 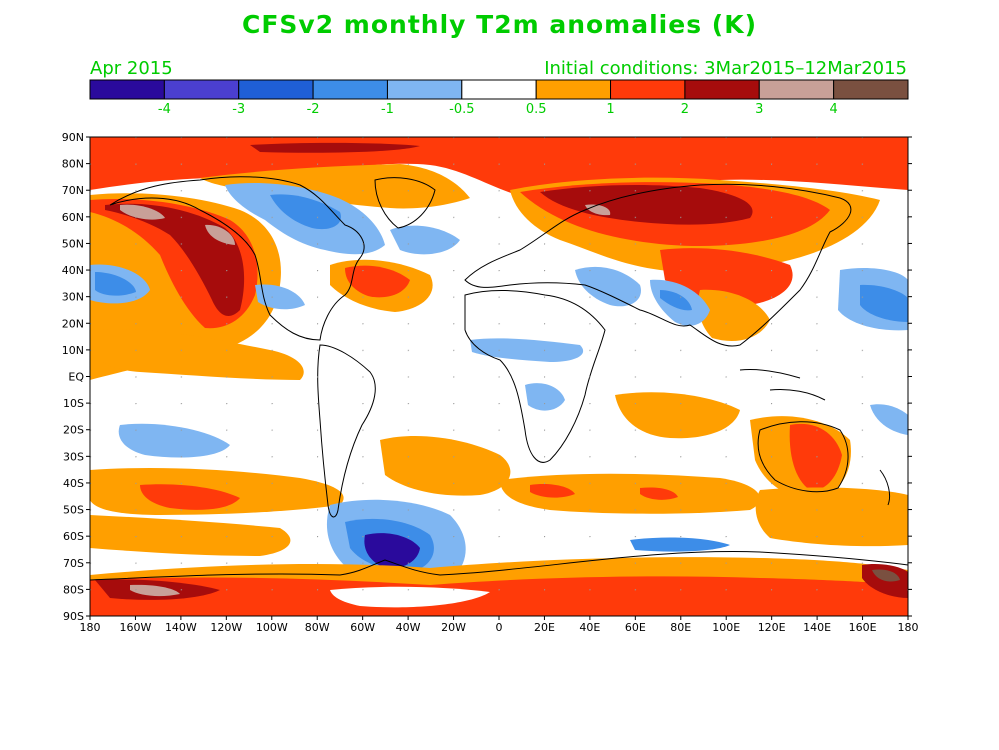 What do you see at coordinates (73, 430) in the screenshot?
I see `lat-label: 20S` at bounding box center [73, 430].